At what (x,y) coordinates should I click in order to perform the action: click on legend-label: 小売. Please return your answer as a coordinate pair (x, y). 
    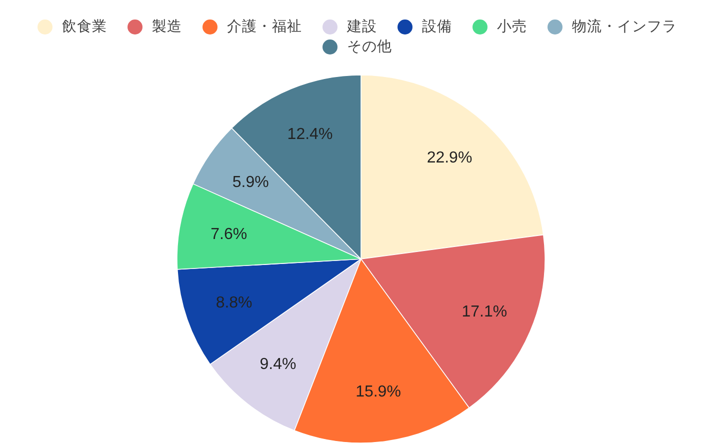
    Looking at the image, I should click on (512, 26).